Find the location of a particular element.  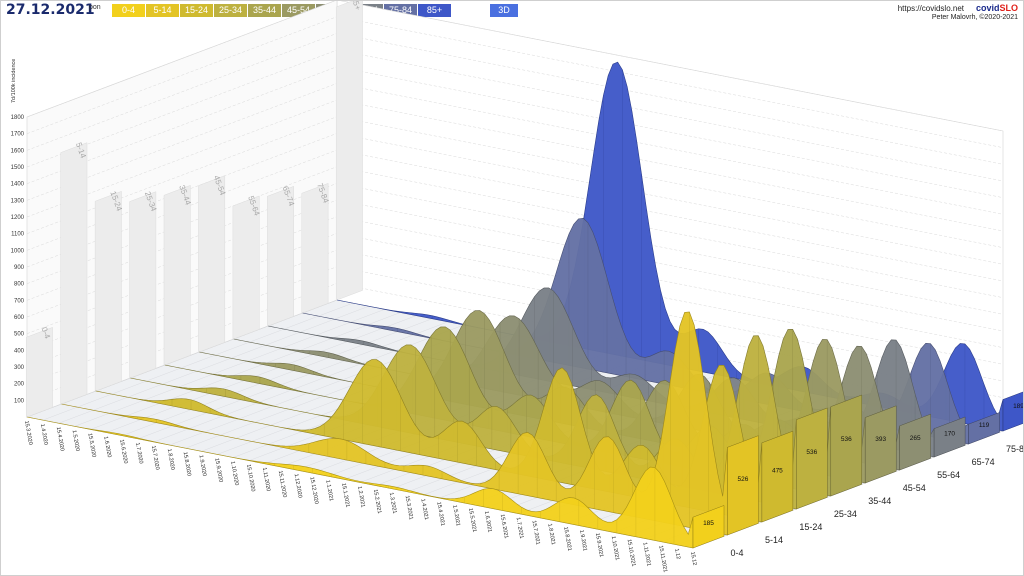

brand-logo: covidSLO is located at coordinates (997, 8).